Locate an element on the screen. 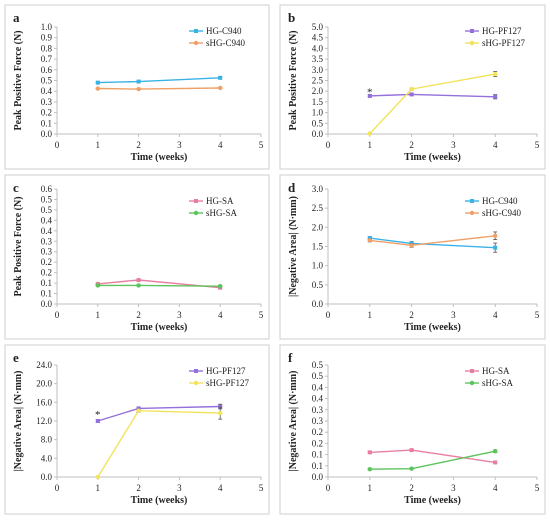  y-tick-label: 0.7 is located at coordinates (47, 59).